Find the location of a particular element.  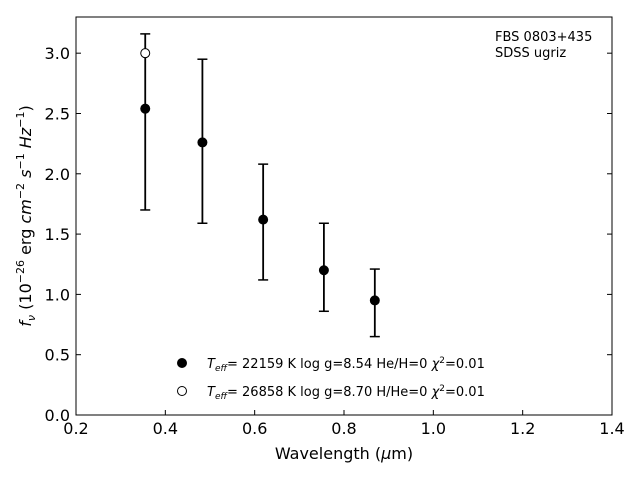

object-annotation: FBS 0803+435 is located at coordinates (543, 37).